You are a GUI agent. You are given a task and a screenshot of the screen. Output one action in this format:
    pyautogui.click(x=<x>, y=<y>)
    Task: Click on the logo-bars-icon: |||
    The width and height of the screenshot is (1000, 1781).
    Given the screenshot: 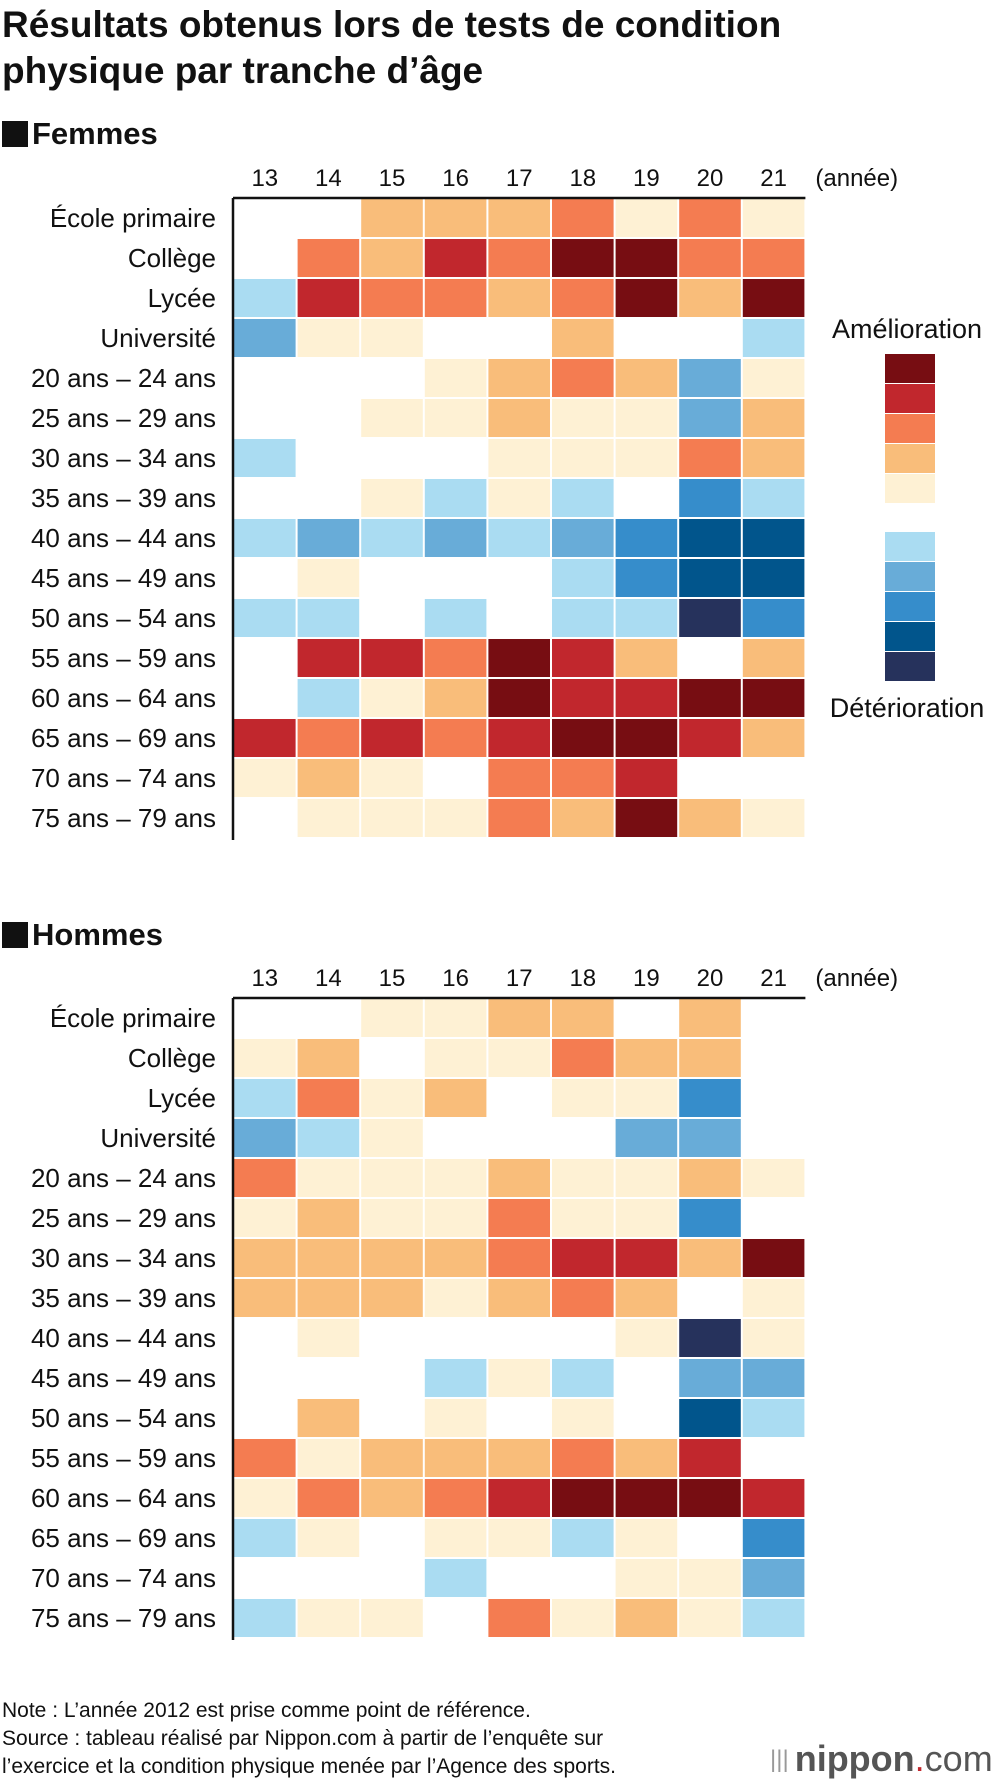 What is the action you would take?
    pyautogui.click(x=779, y=1759)
    